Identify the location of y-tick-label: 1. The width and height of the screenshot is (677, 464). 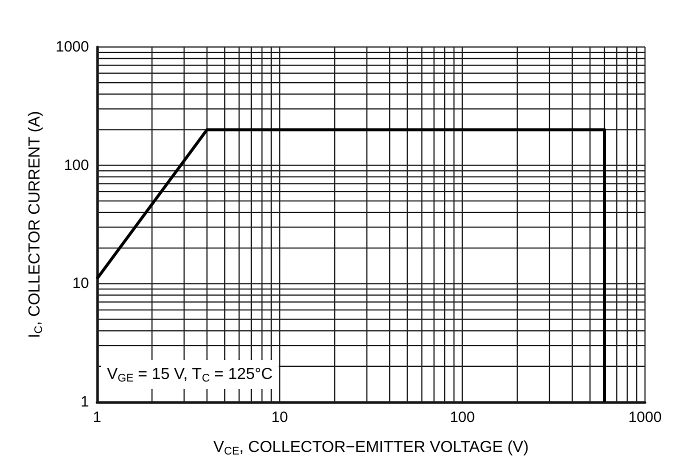
(84, 402).